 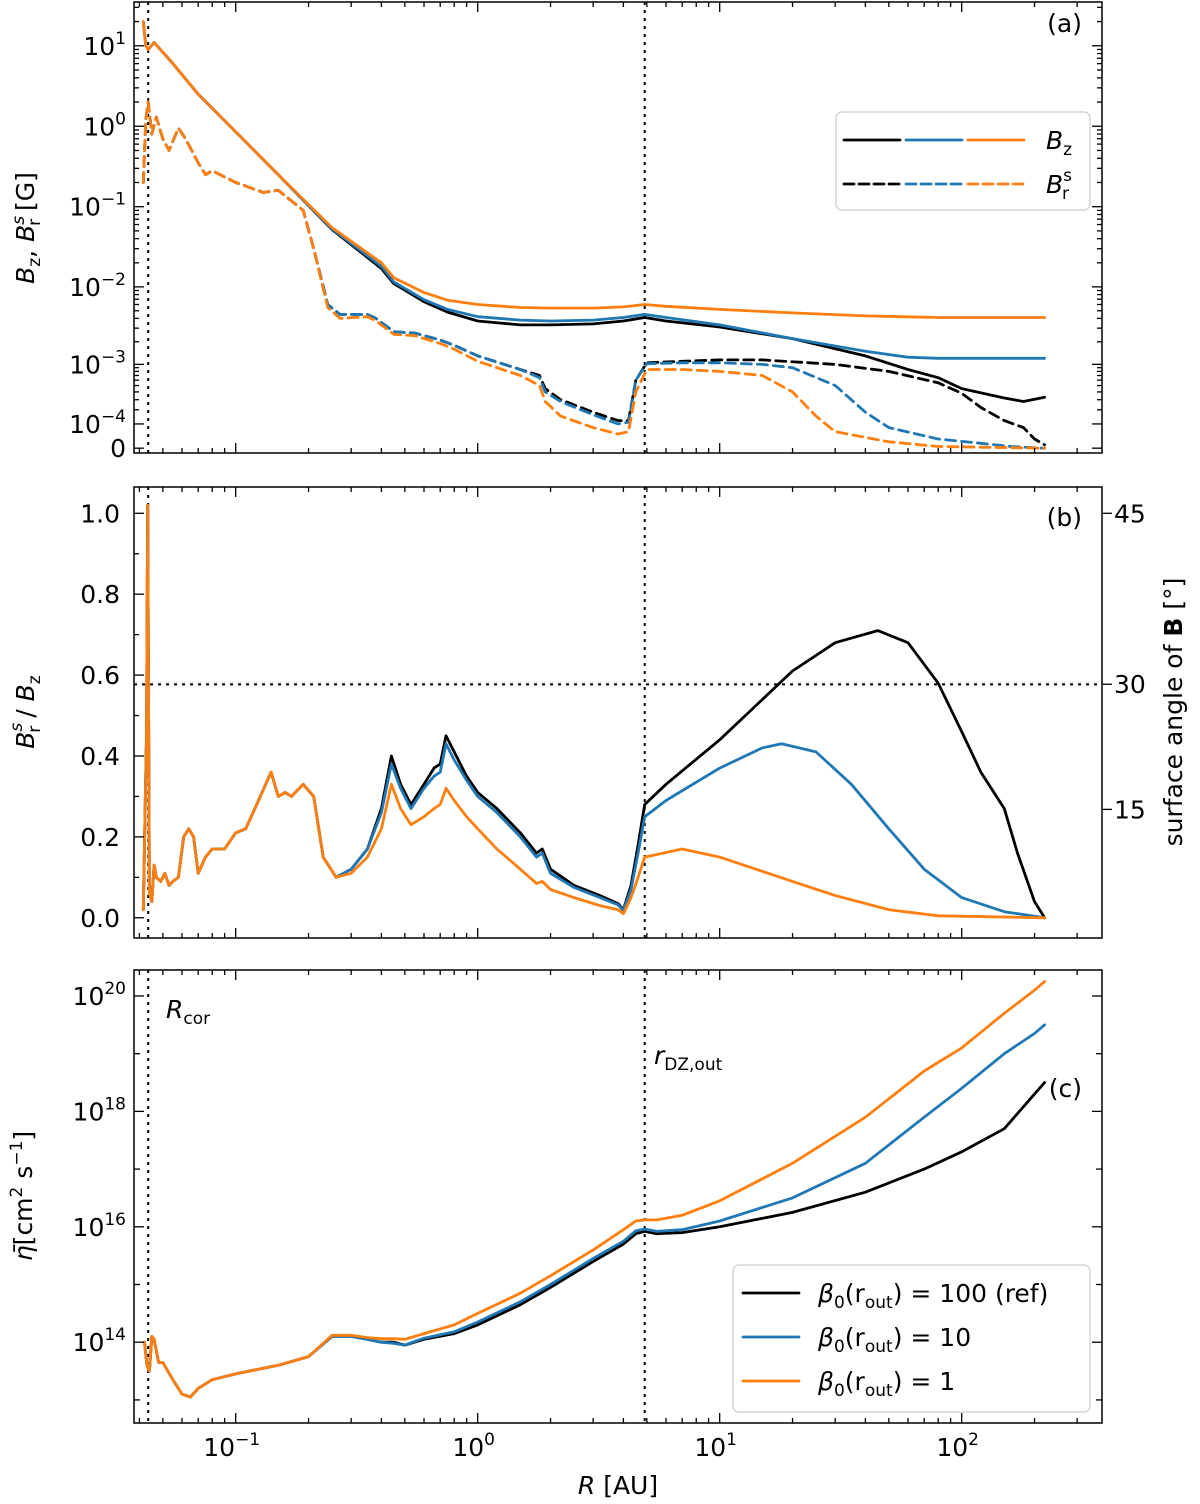 I want to click on x-tick-label: 10², so click(x=957, y=1446).